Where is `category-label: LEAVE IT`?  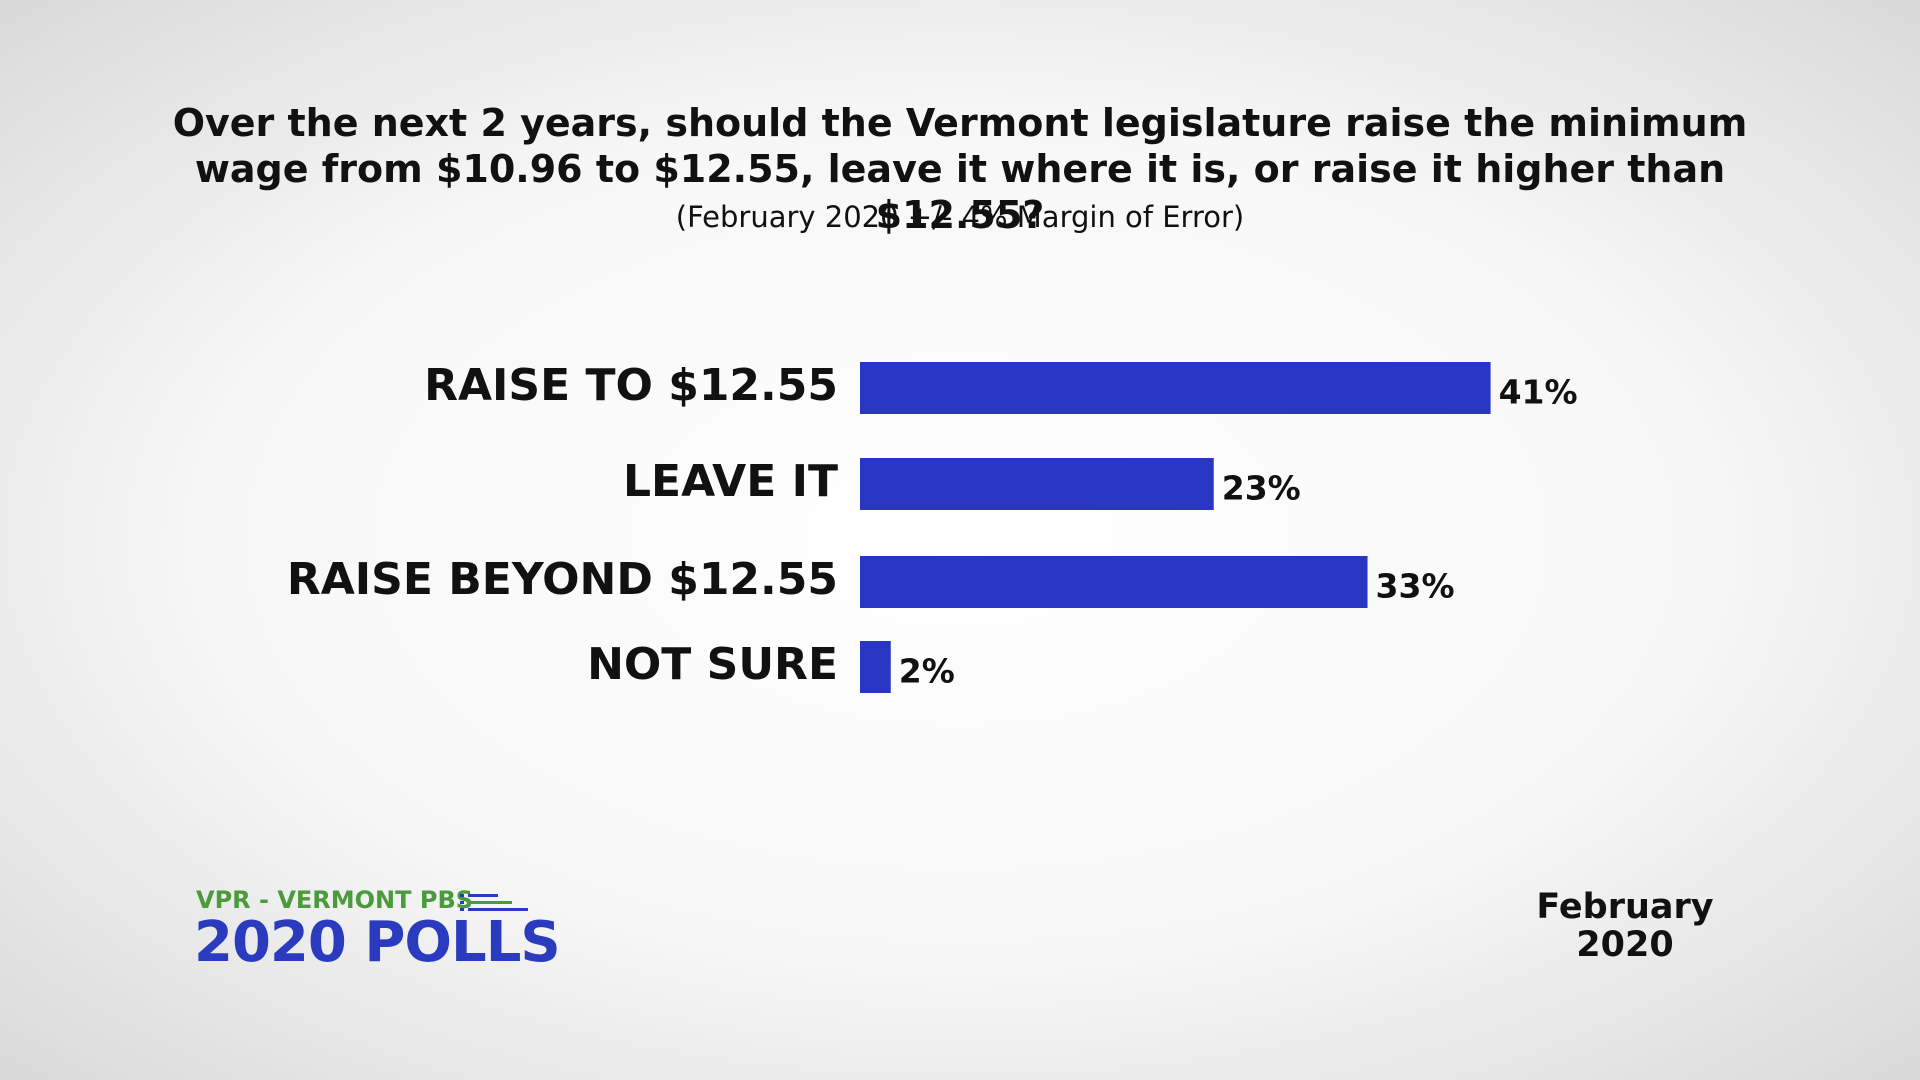 category-label: LEAVE IT is located at coordinates (730, 481).